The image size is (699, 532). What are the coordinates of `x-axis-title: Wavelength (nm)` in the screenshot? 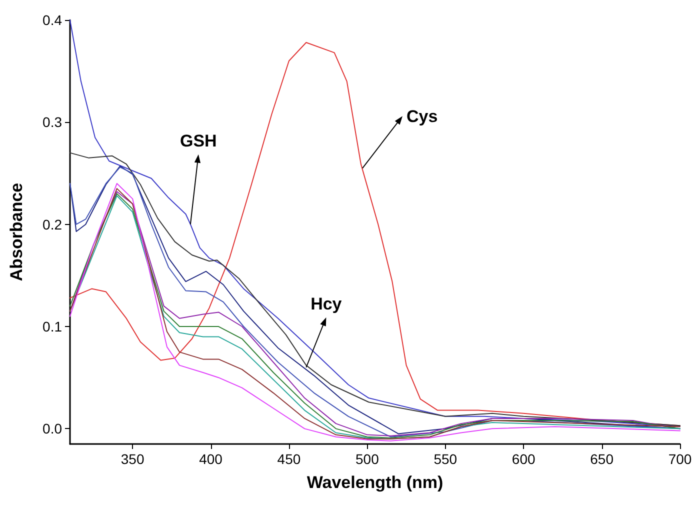 It's located at (375, 482).